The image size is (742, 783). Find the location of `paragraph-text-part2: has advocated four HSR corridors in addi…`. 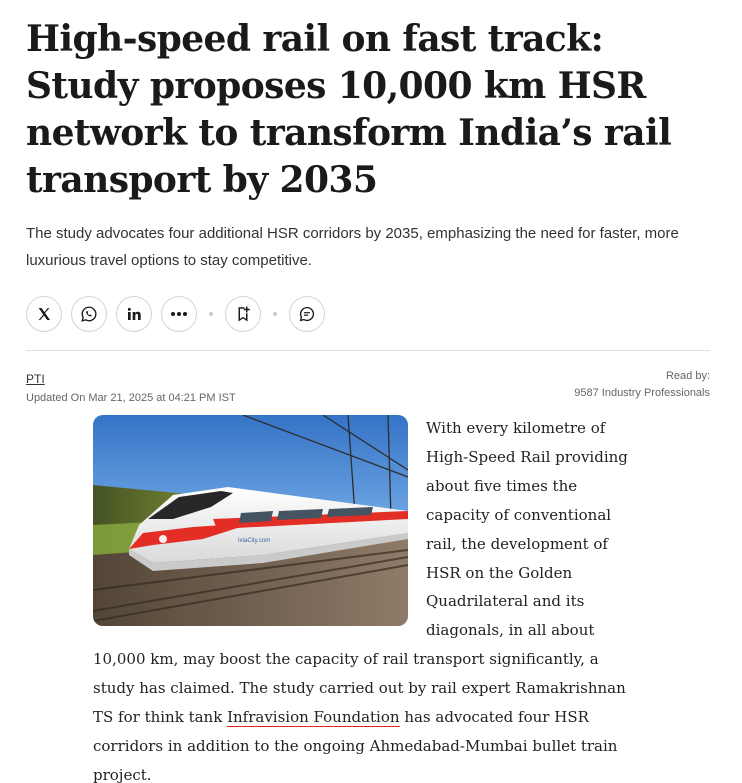

paragraph-text-part2: has advocated four HSR corridors in addi… is located at coordinates (355, 745).